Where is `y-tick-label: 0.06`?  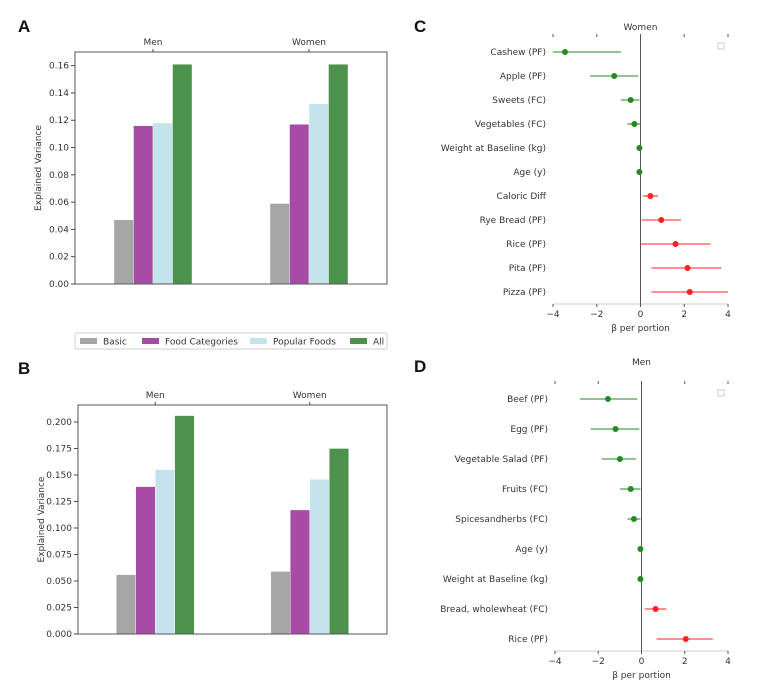
y-tick-label: 0.06 is located at coordinates (59, 203).